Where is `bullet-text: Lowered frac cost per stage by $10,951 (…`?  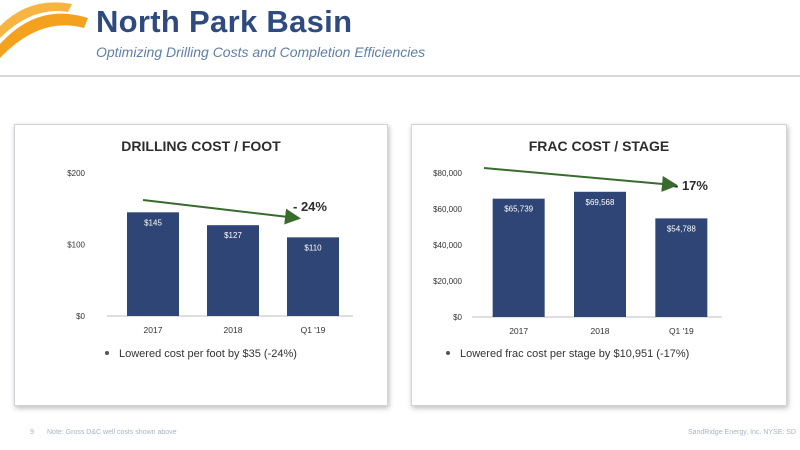
bullet-text: Lowered frac cost per stage by $10,951 (… is located at coordinates (574, 354).